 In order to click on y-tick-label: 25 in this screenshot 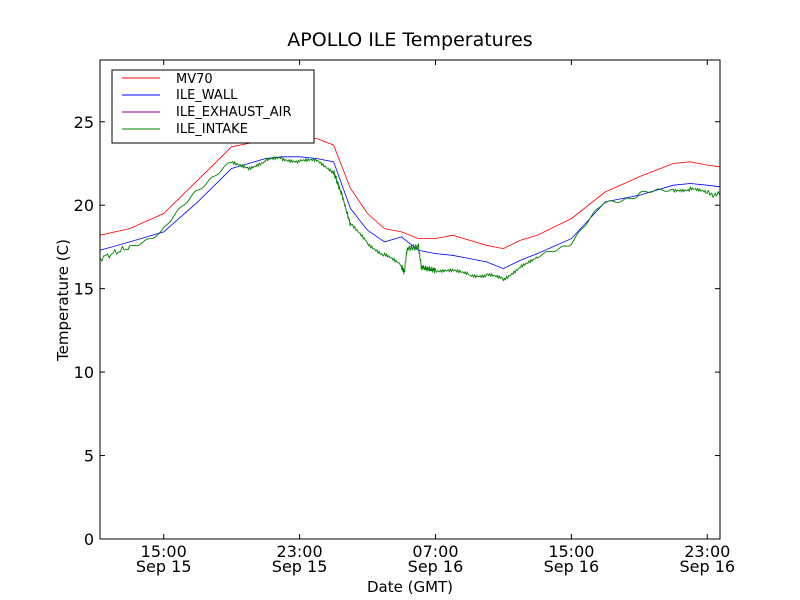, I will do `click(84, 122)`.